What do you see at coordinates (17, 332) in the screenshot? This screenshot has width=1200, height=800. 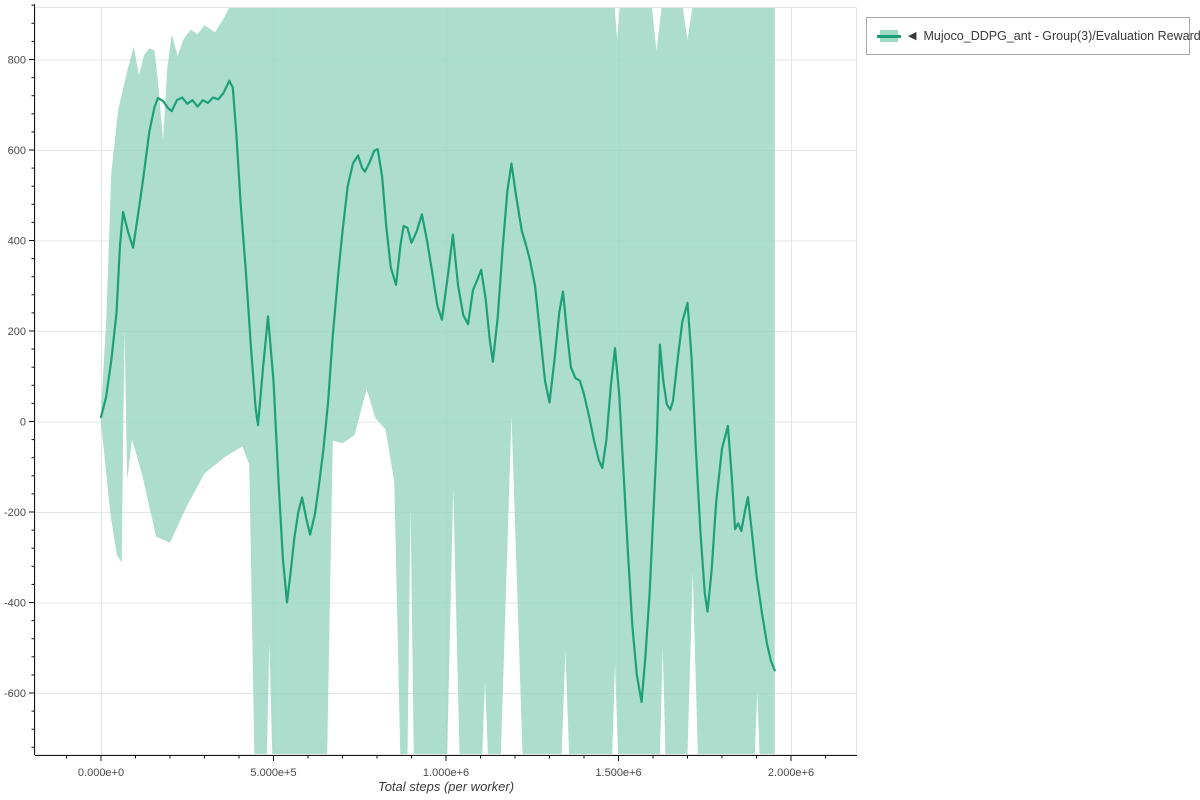 I see `y-tick-label: 200` at bounding box center [17, 332].